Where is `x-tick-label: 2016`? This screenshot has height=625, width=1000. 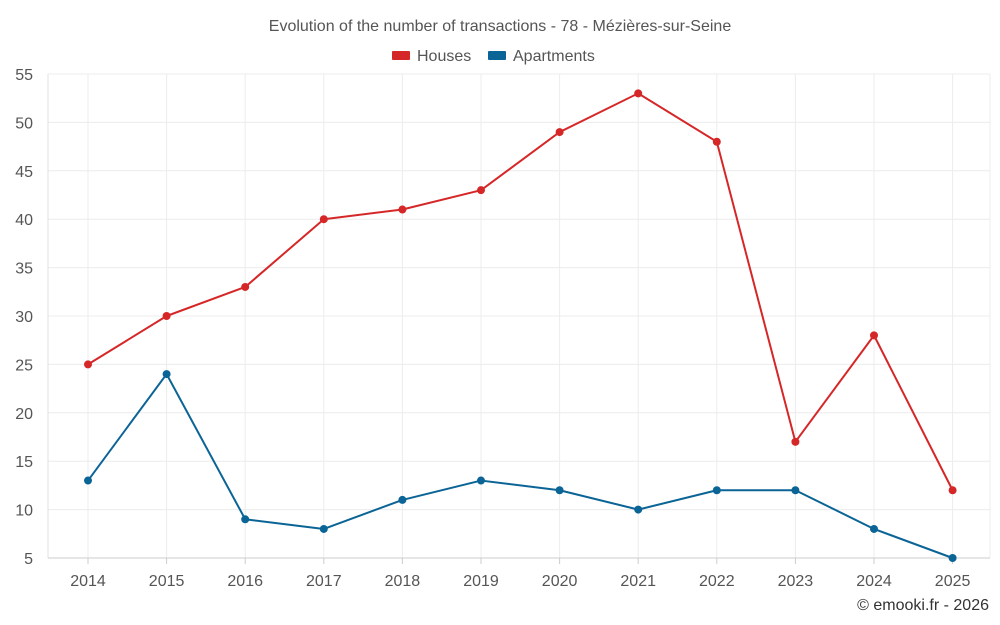 x-tick-label: 2016 is located at coordinates (245, 581).